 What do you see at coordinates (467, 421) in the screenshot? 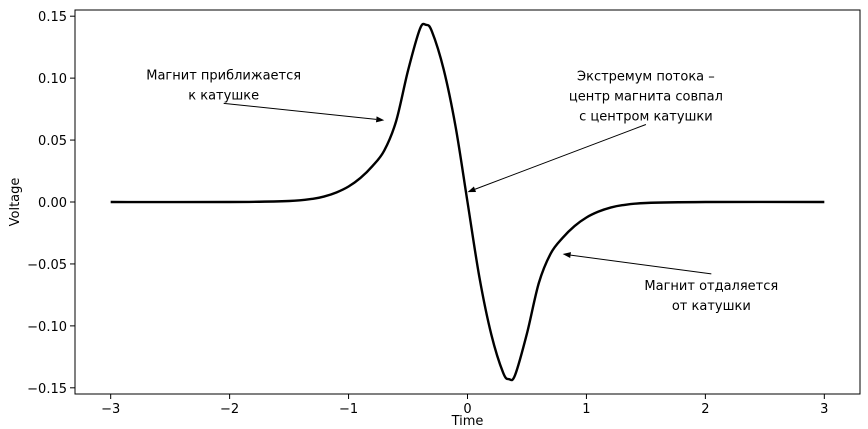
I see `x-axis-label: Time` at bounding box center [467, 421].